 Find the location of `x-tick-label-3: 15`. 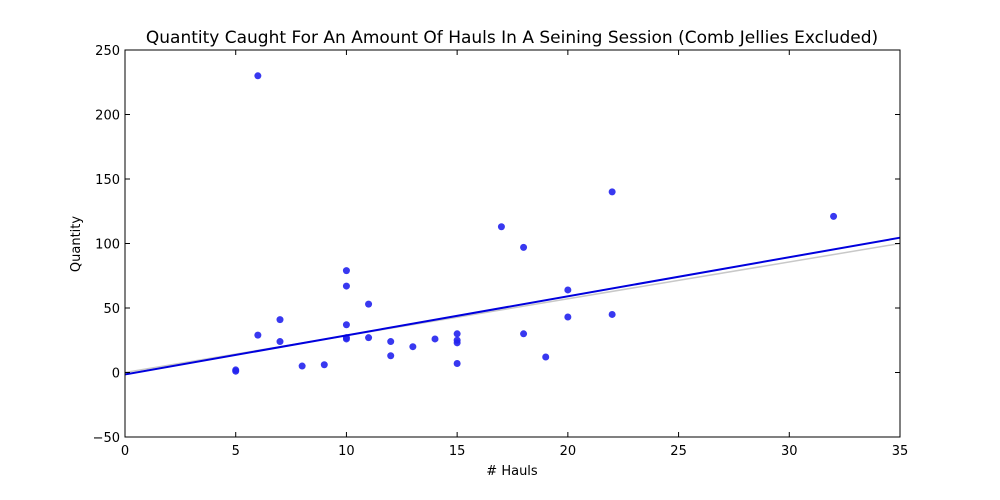

x-tick-label-3: 15 is located at coordinates (457, 451).